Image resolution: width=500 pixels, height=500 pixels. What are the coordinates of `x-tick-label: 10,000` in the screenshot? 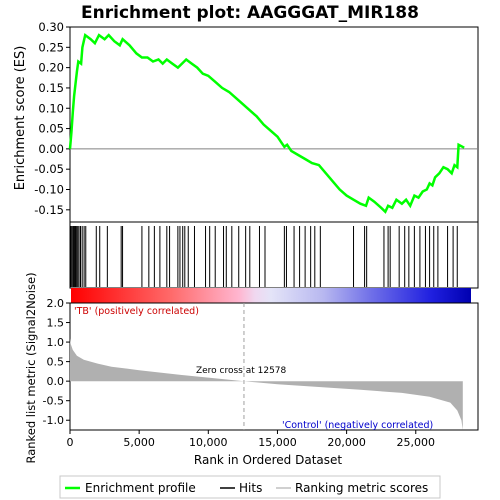 It's located at (208, 442).